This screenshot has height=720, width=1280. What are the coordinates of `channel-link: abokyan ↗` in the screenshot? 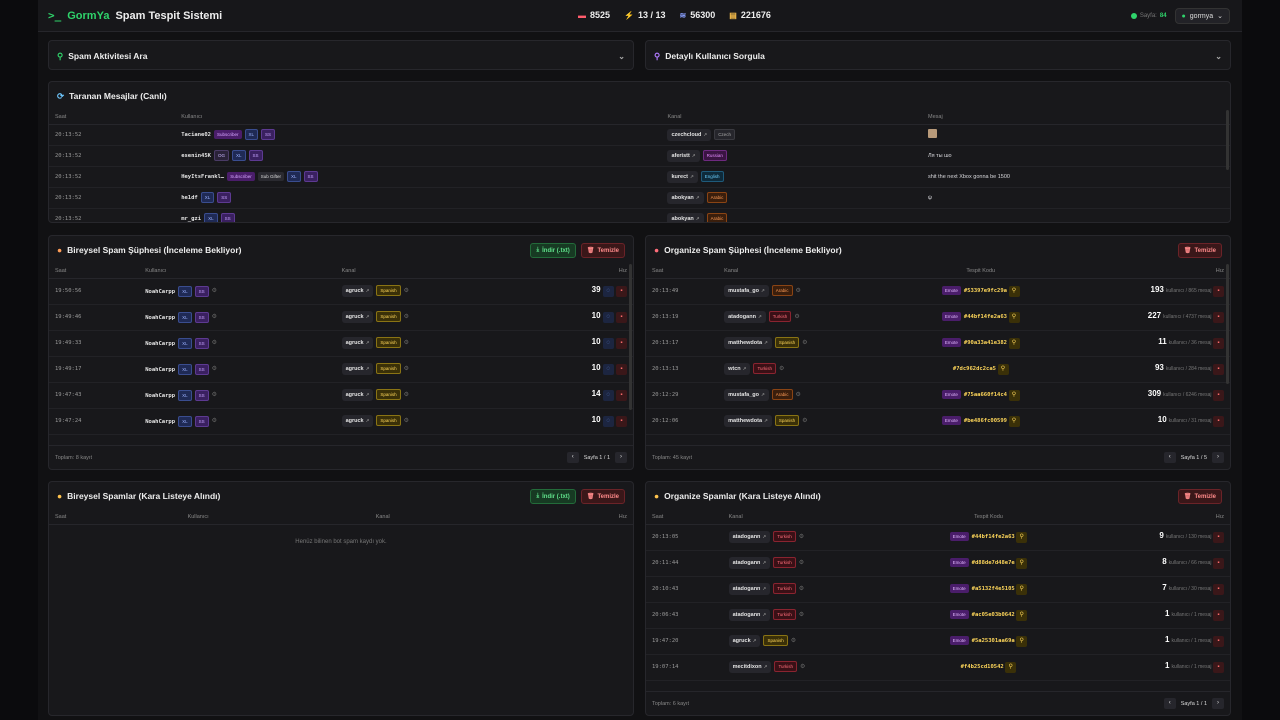 It's located at (685, 217).